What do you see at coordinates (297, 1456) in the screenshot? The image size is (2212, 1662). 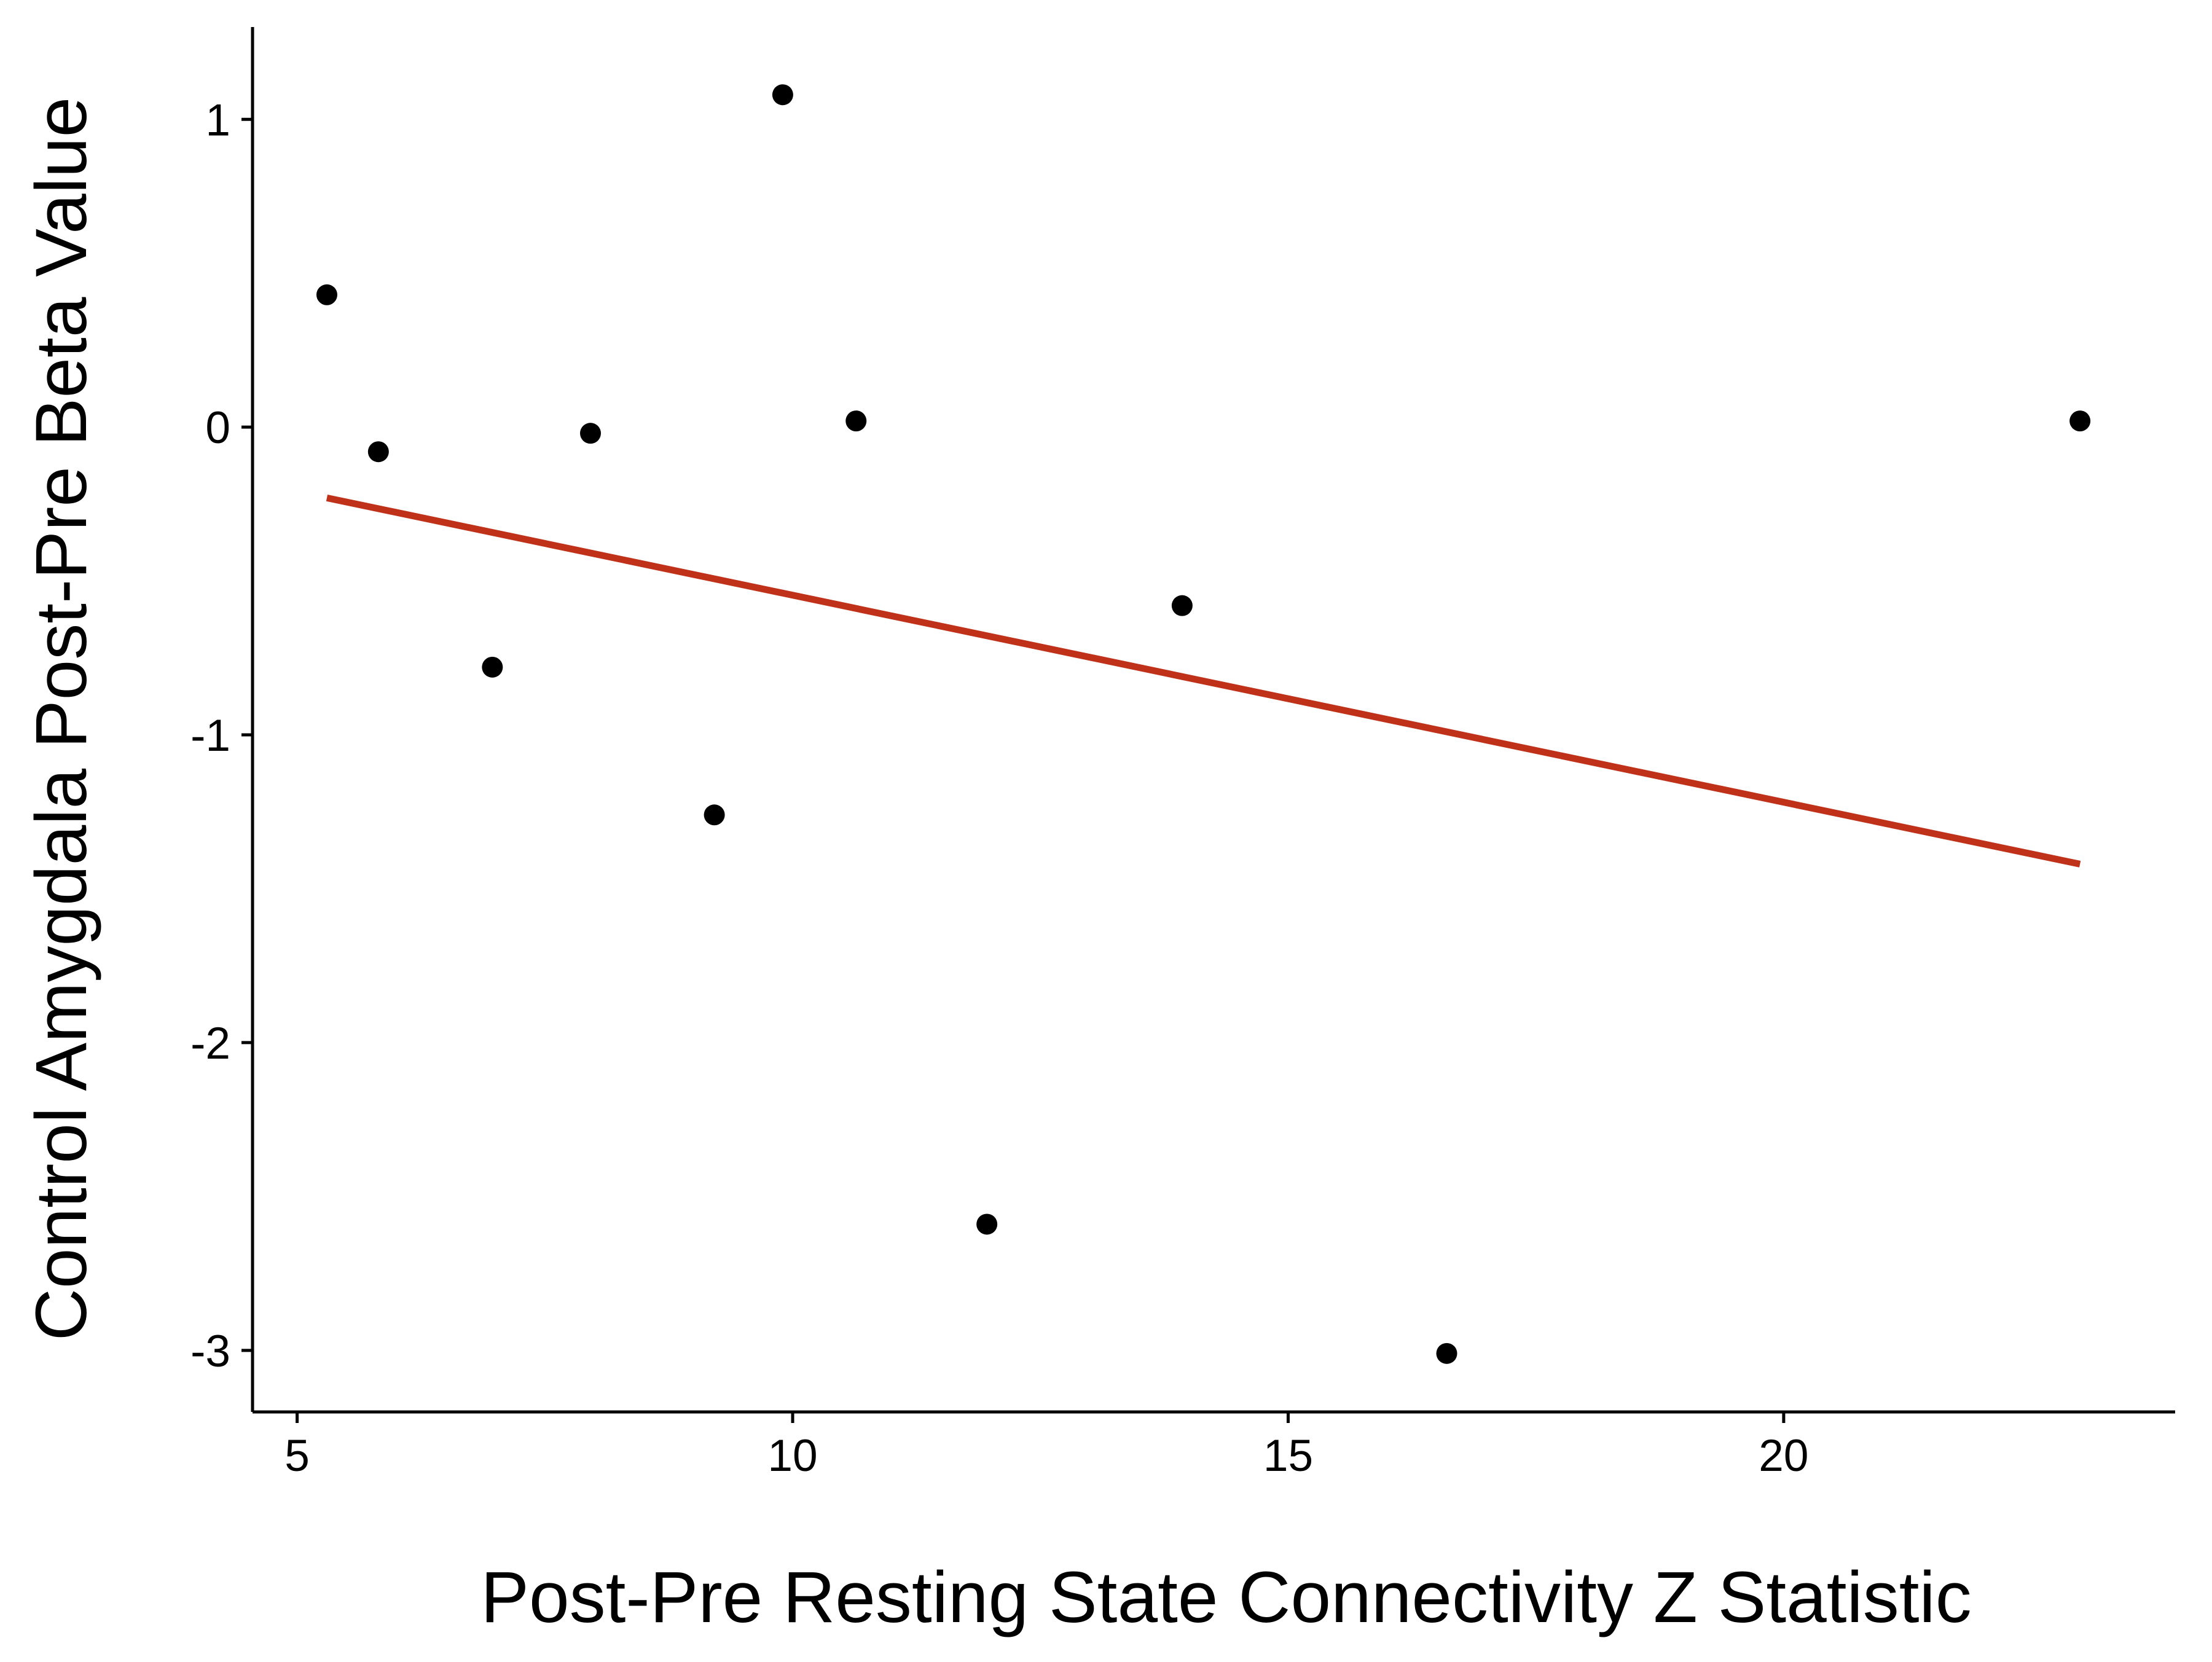 I see `x-tick-label: 5` at bounding box center [297, 1456].